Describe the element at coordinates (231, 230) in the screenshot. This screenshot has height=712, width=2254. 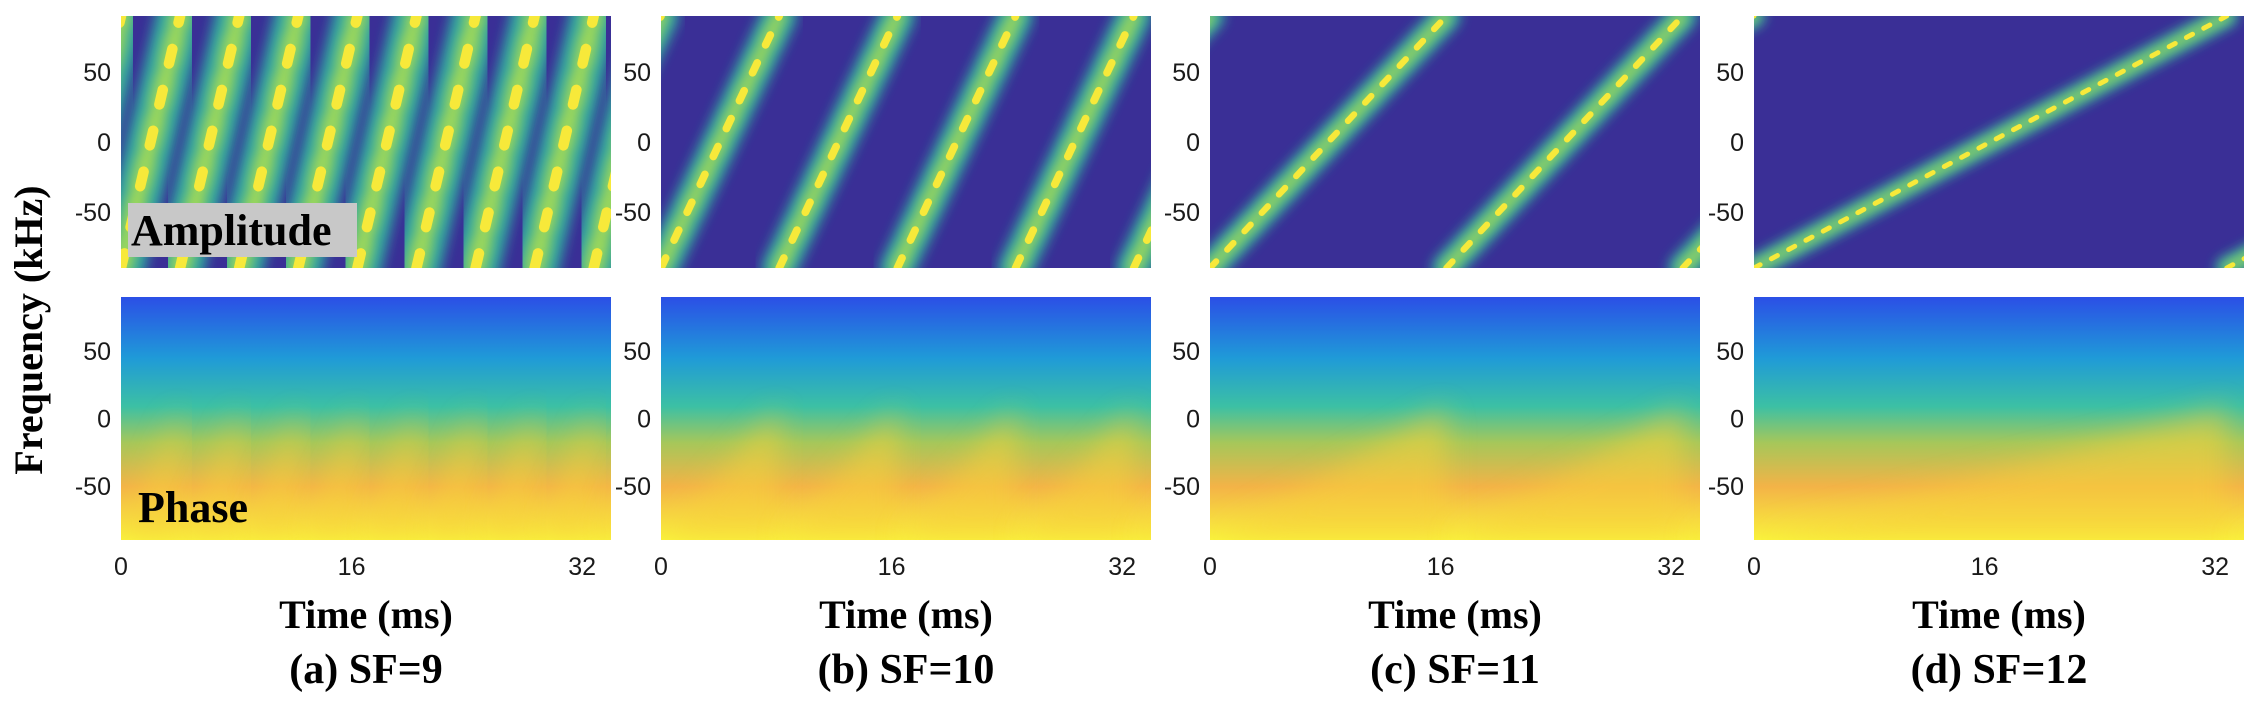
I see `svg-text: Amplitude` at that location.